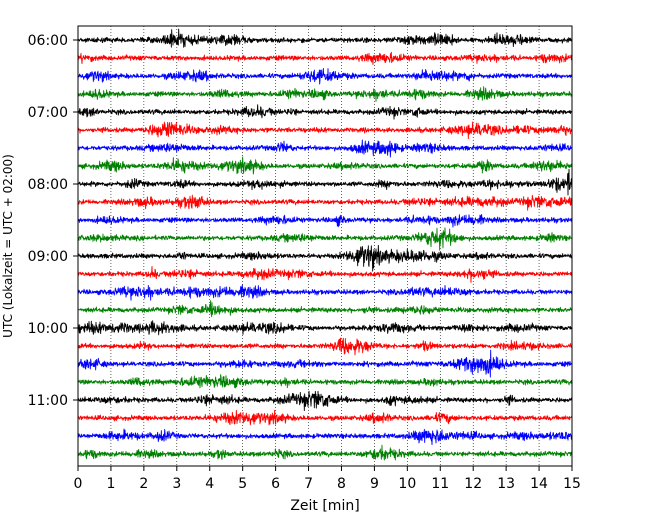  What do you see at coordinates (110, 484) in the screenshot?
I see `x-tick-label: 1` at bounding box center [110, 484].